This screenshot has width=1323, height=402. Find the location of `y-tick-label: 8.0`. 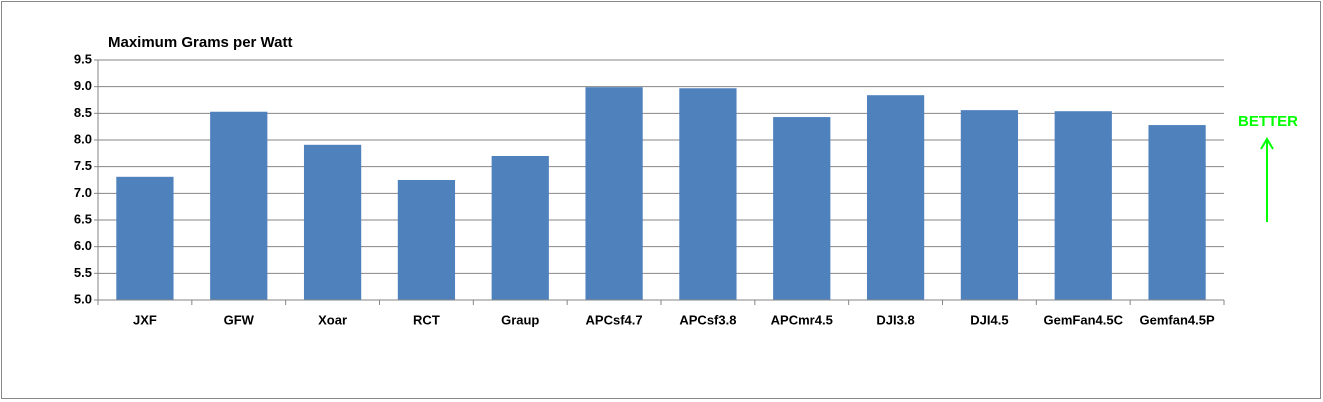

y-tick-label: 8.0 is located at coordinates (83, 138).